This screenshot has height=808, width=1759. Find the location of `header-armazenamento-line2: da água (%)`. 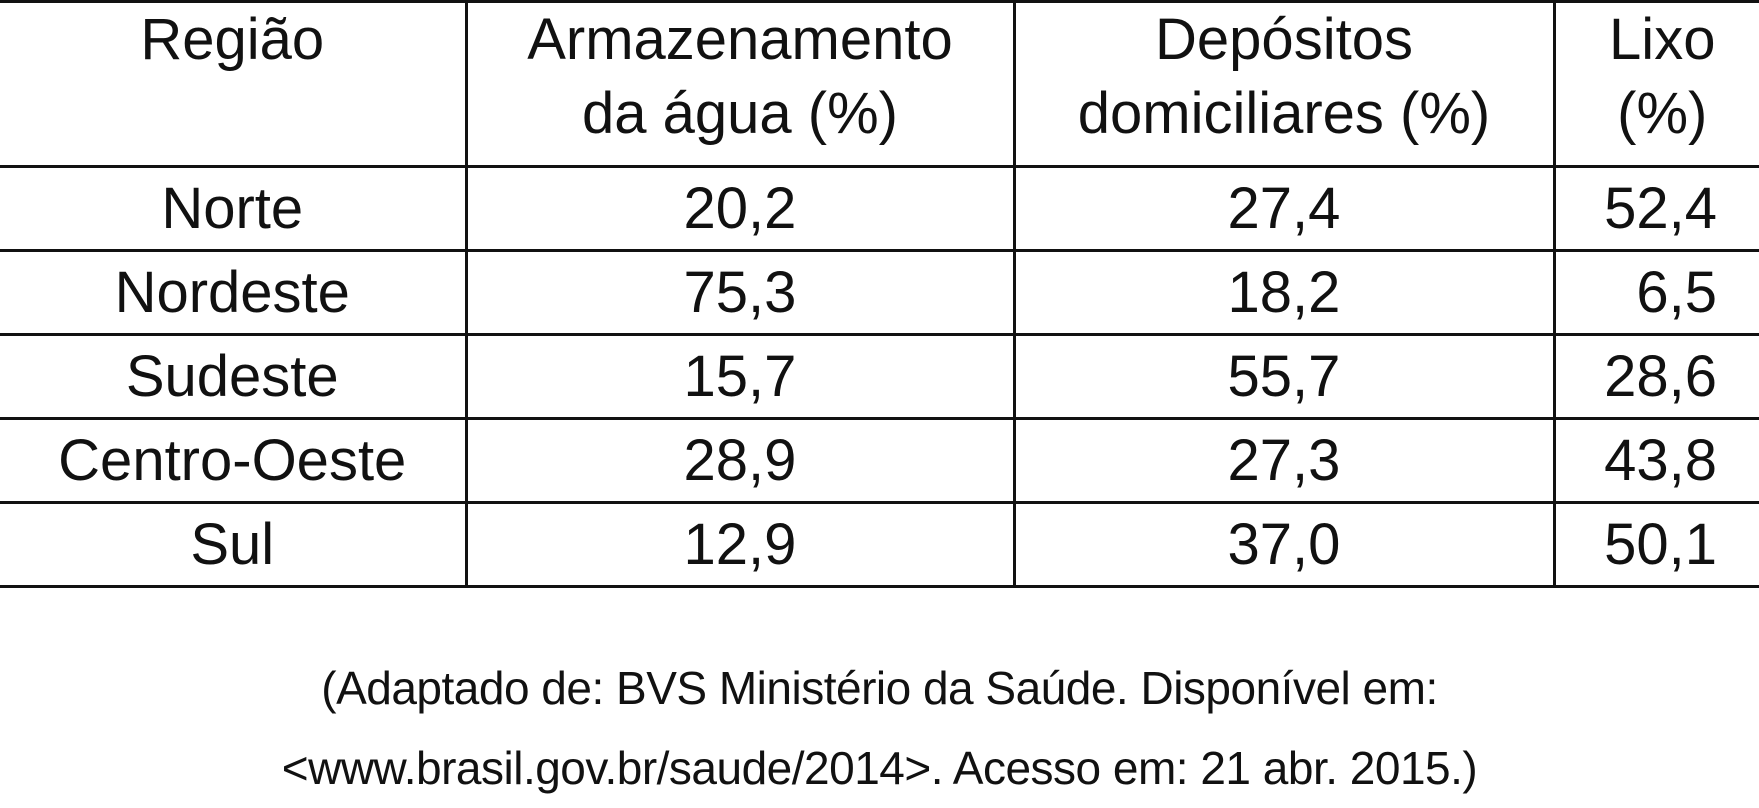

header-armazenamento-line2: da água (%) is located at coordinates (740, 114).